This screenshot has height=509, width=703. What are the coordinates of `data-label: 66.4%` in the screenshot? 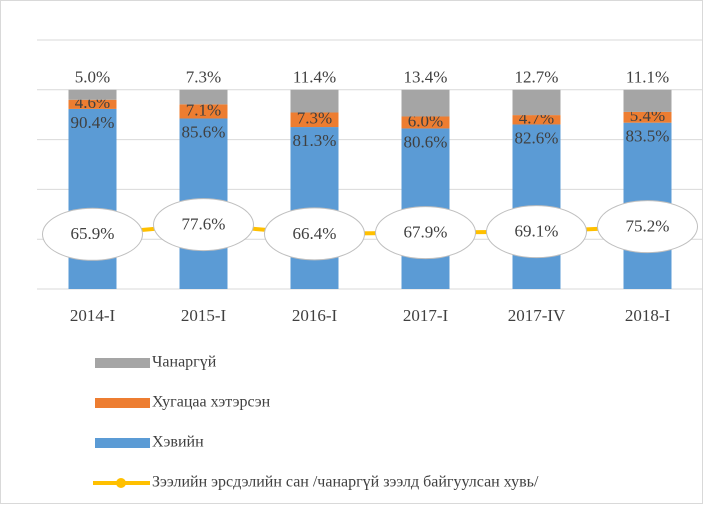 It's located at (315, 233).